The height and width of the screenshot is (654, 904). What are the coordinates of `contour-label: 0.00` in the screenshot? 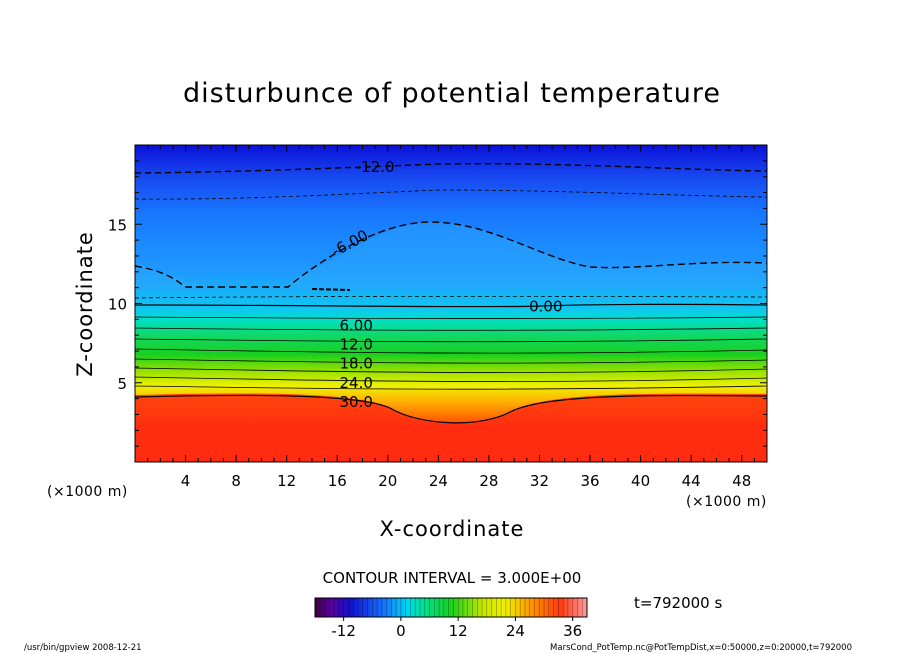 It's located at (545, 307).